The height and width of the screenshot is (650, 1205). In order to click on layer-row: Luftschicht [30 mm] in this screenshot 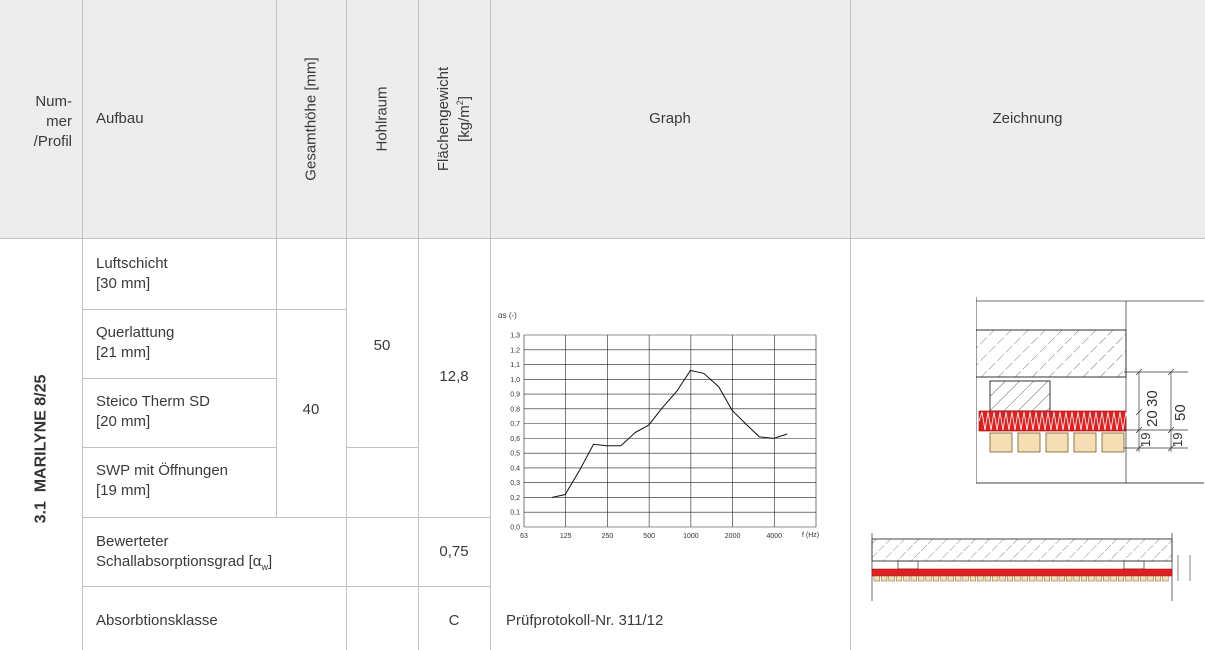, I will do `click(132, 274)`.